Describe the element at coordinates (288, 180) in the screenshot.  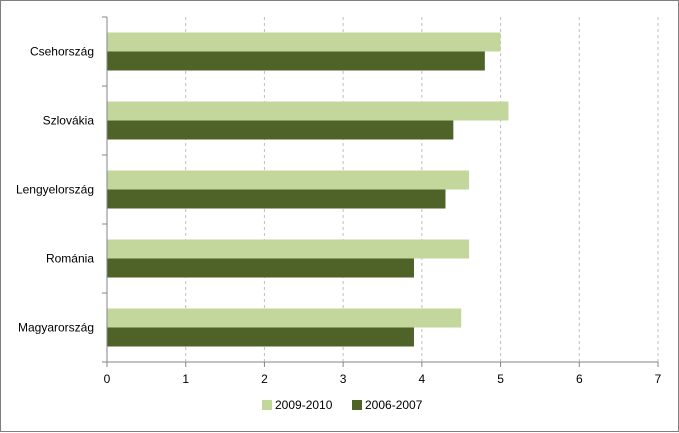
I see `bar-2009-2010-Lengyelország` at that location.